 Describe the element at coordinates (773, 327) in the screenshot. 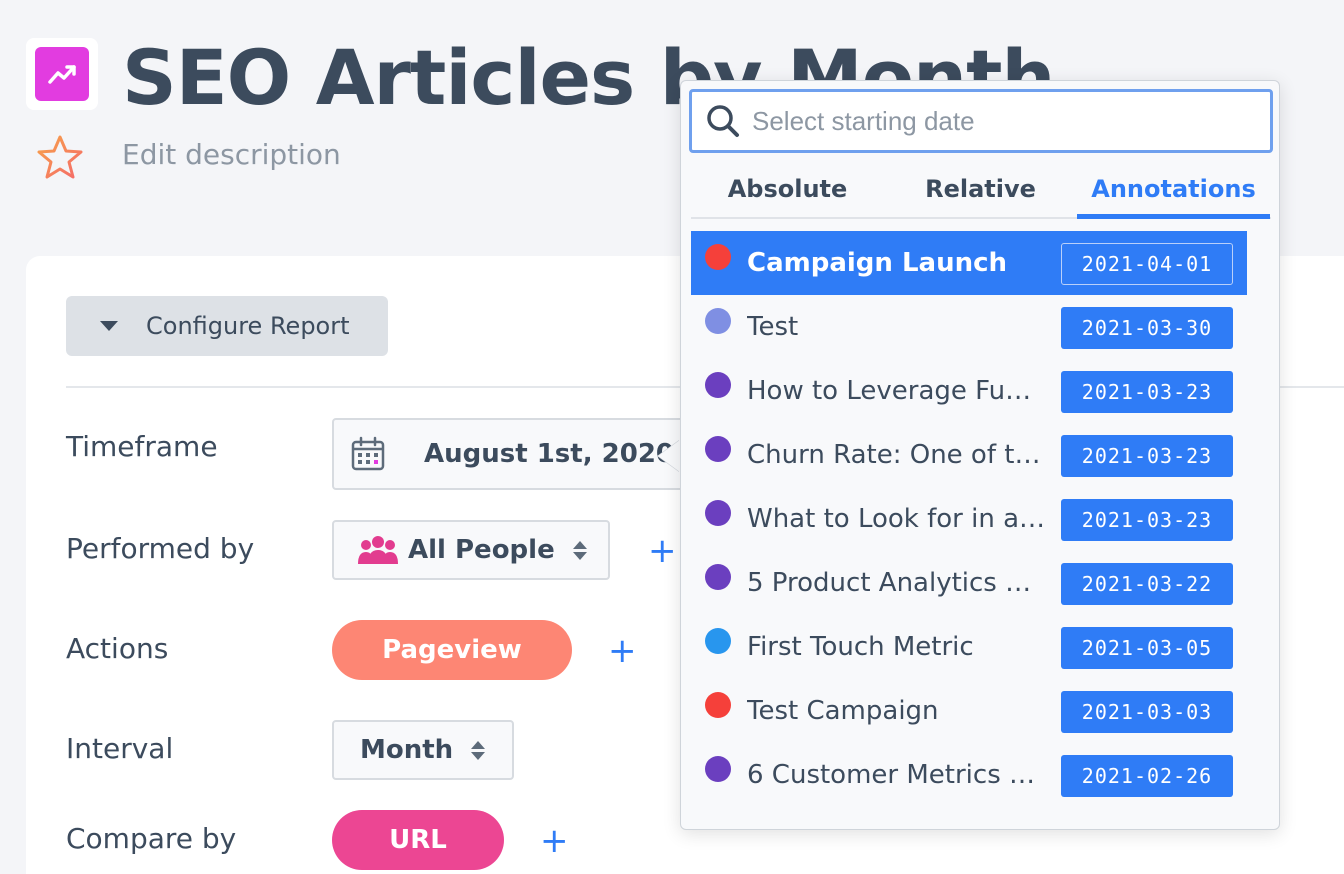

I see `annotation-name: Test` at that location.